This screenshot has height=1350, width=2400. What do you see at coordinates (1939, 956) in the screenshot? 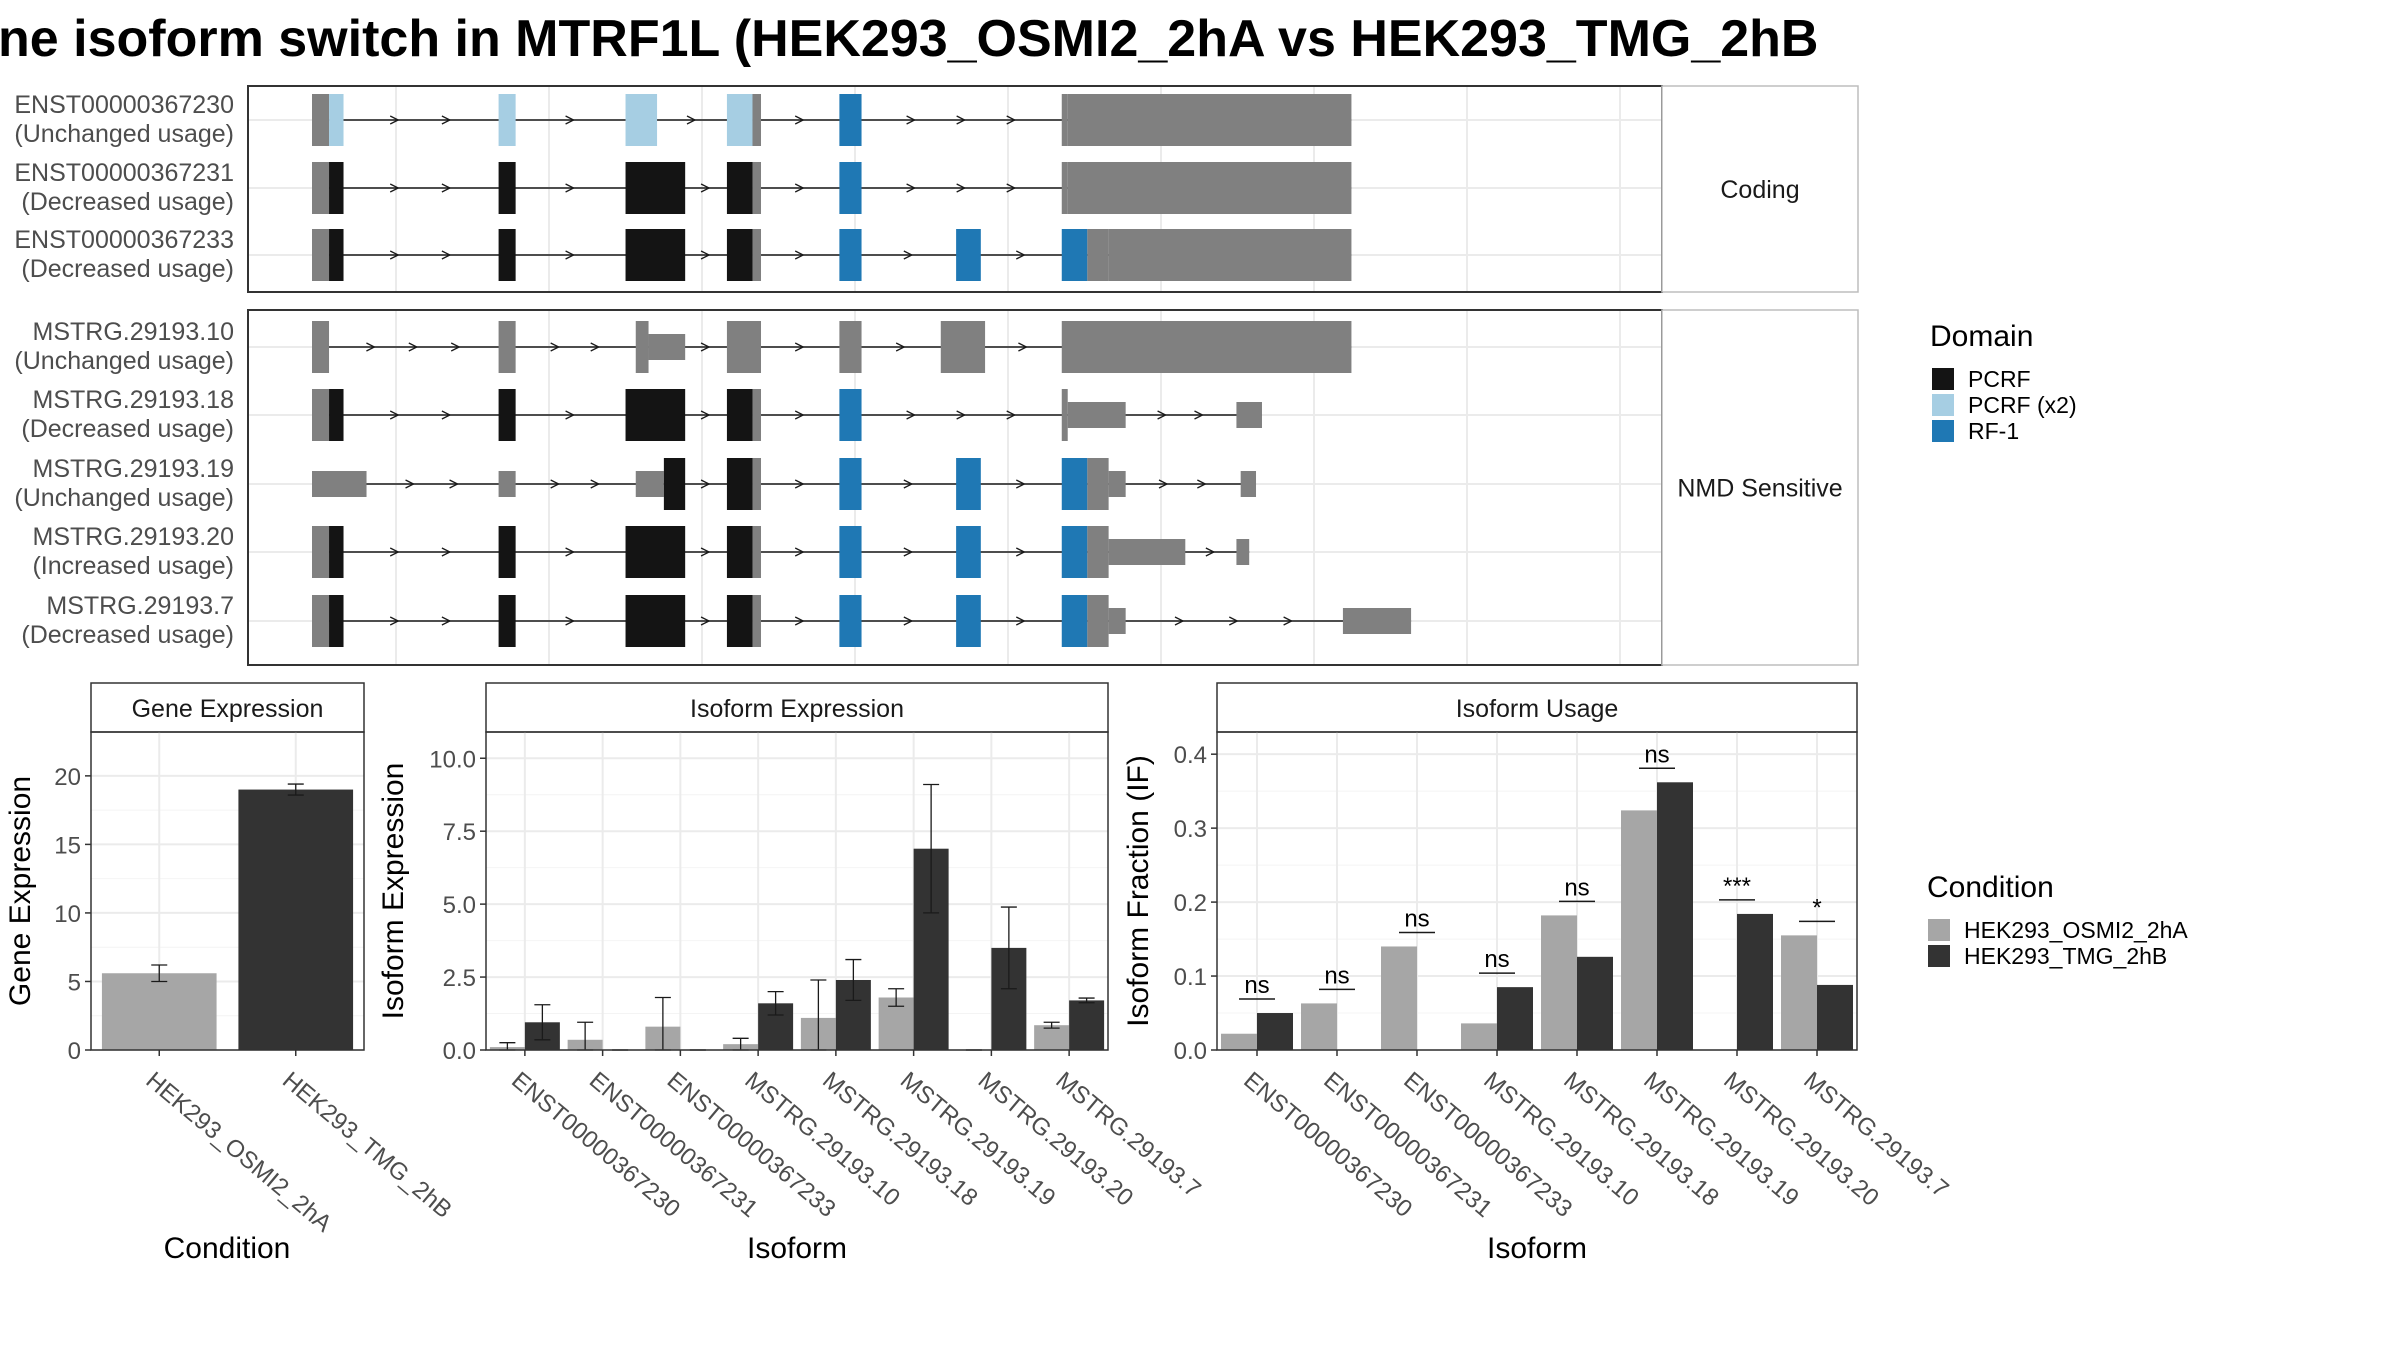
I see `condition-legend-swatch` at bounding box center [1939, 956].